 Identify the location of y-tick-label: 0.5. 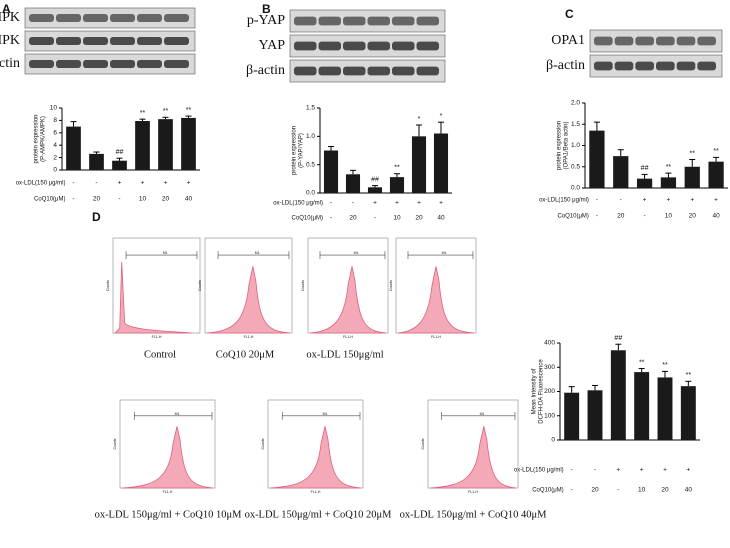
(310, 164).